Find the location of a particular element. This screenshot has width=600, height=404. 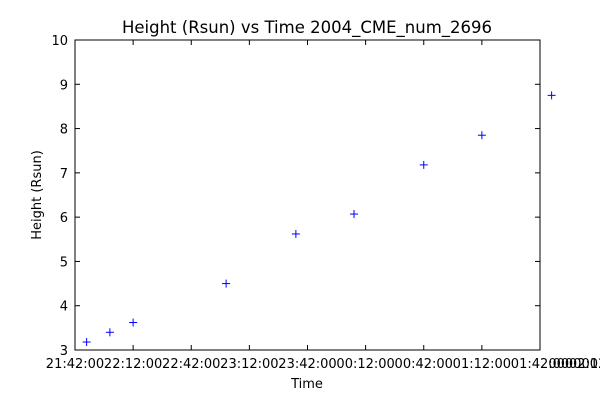

y-tick-label: 5 is located at coordinates (64, 262).